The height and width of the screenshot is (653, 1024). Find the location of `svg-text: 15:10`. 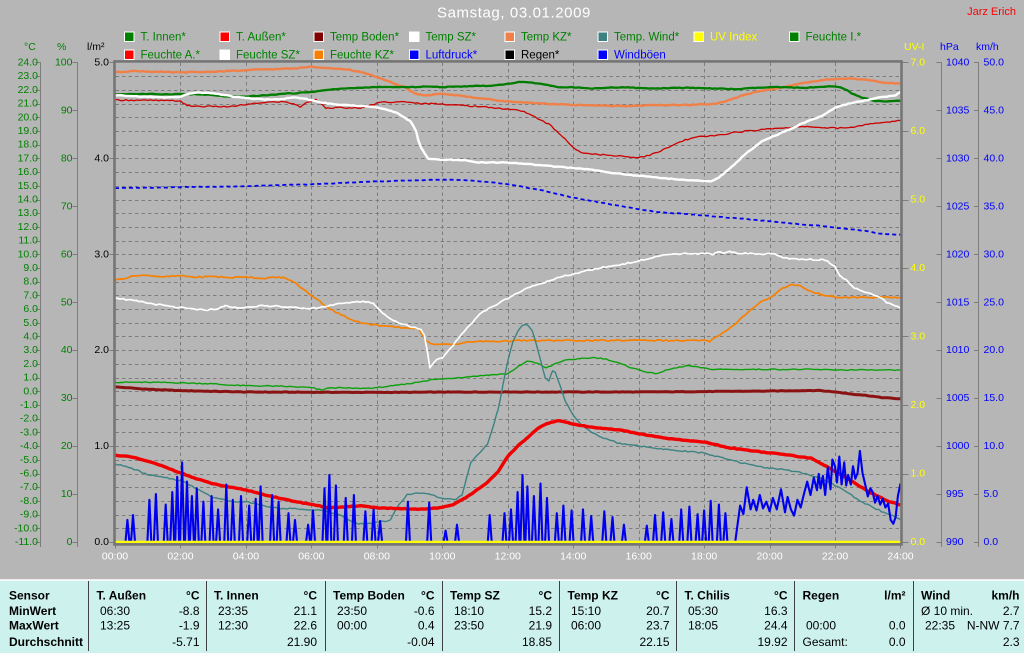

svg-text: 15:10 is located at coordinates (586, 611).